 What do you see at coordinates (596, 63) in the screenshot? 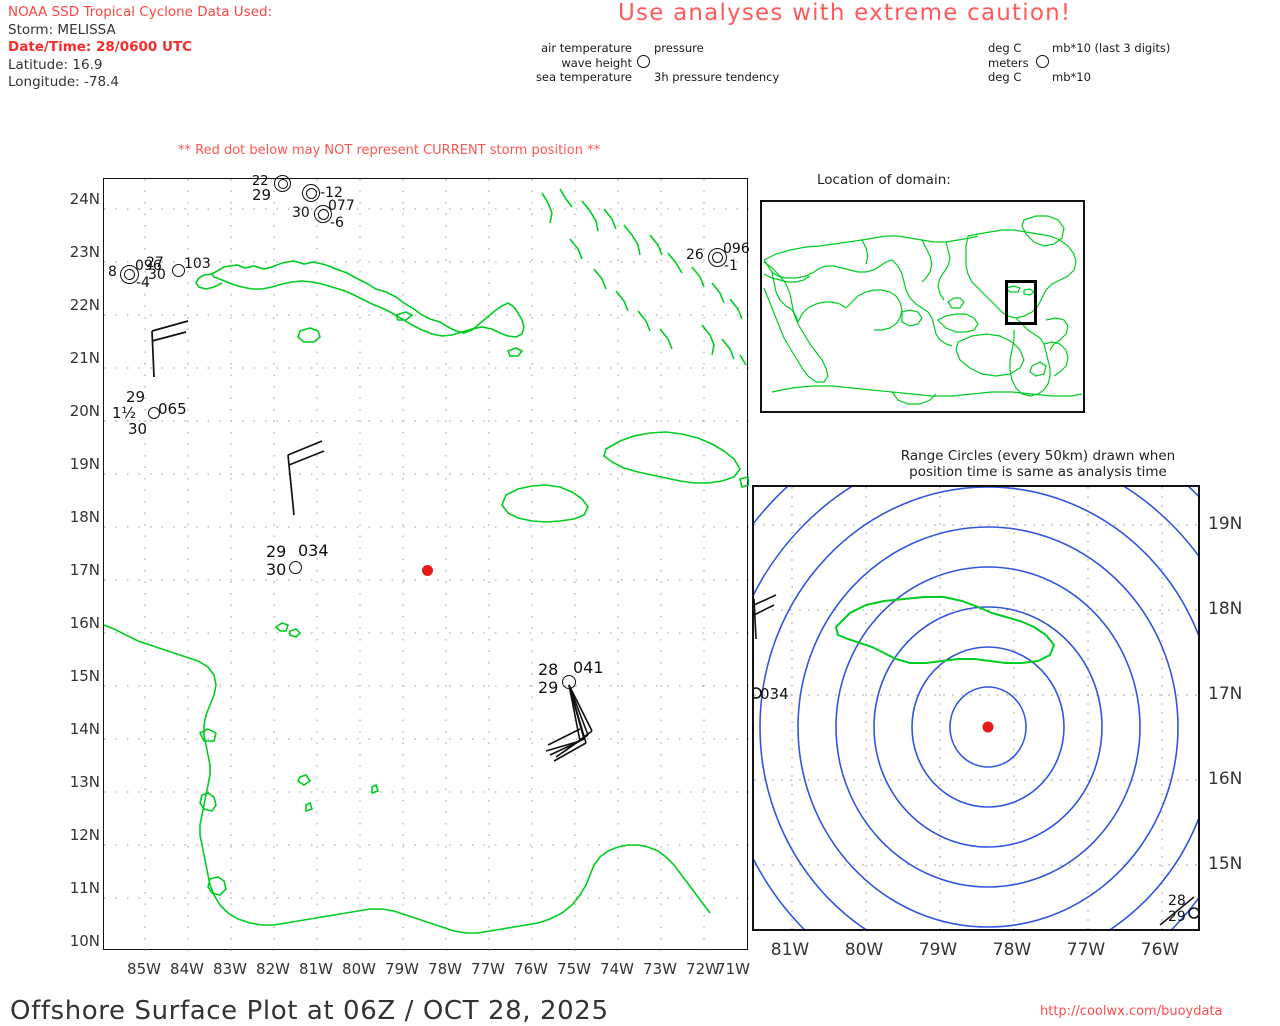
I see `legend-wave-height: wave height` at bounding box center [596, 63].